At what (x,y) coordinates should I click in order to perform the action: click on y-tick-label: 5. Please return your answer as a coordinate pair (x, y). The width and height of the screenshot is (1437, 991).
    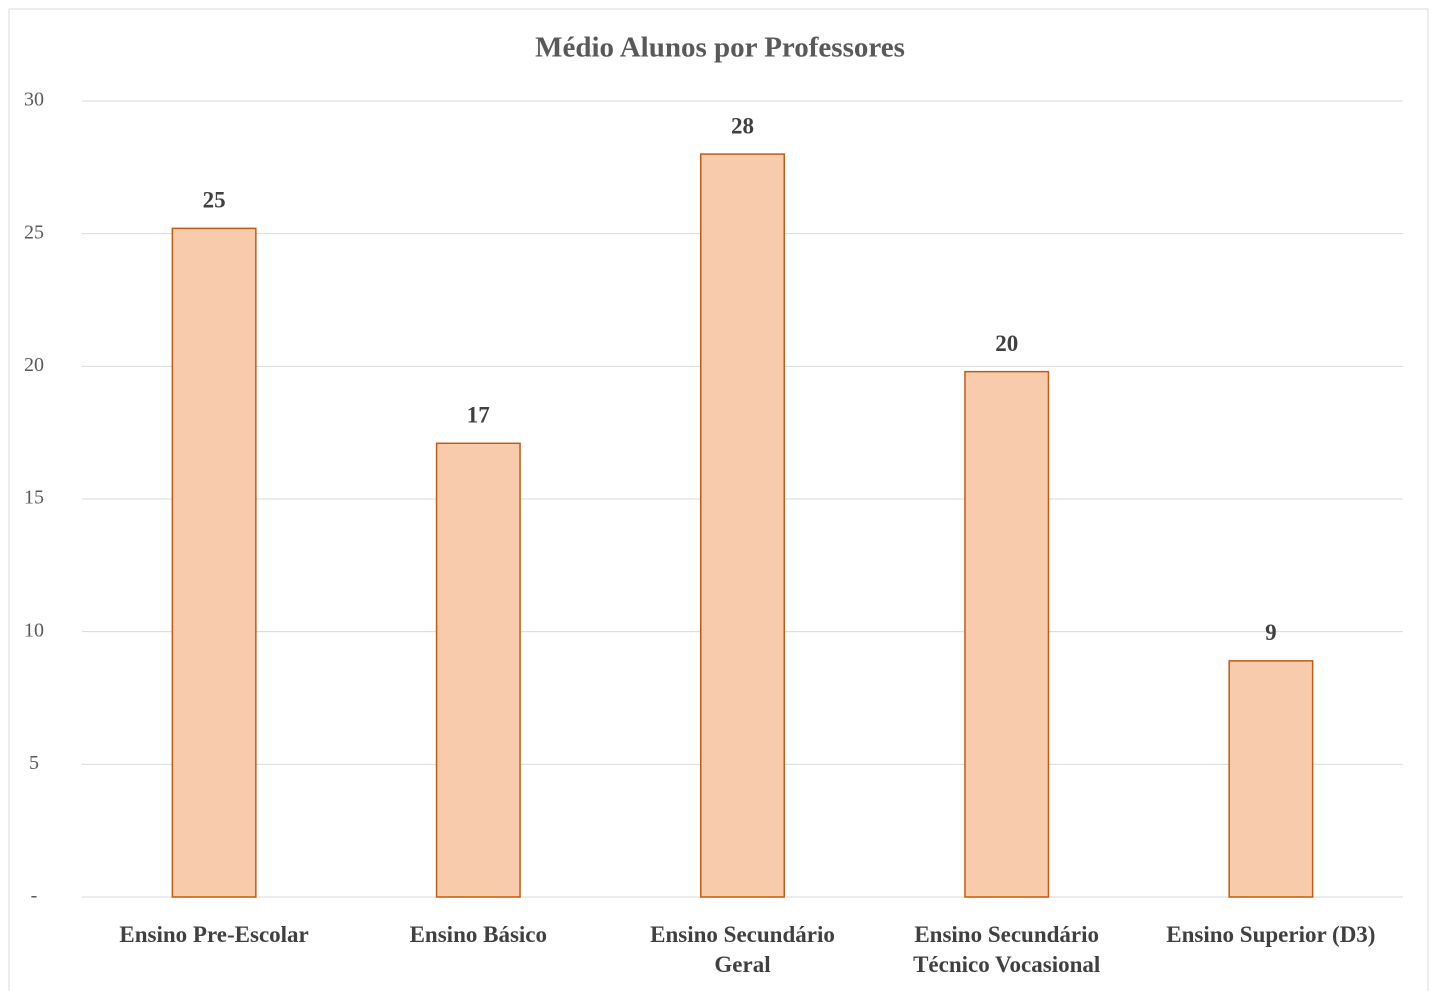
    Looking at the image, I should click on (34, 763).